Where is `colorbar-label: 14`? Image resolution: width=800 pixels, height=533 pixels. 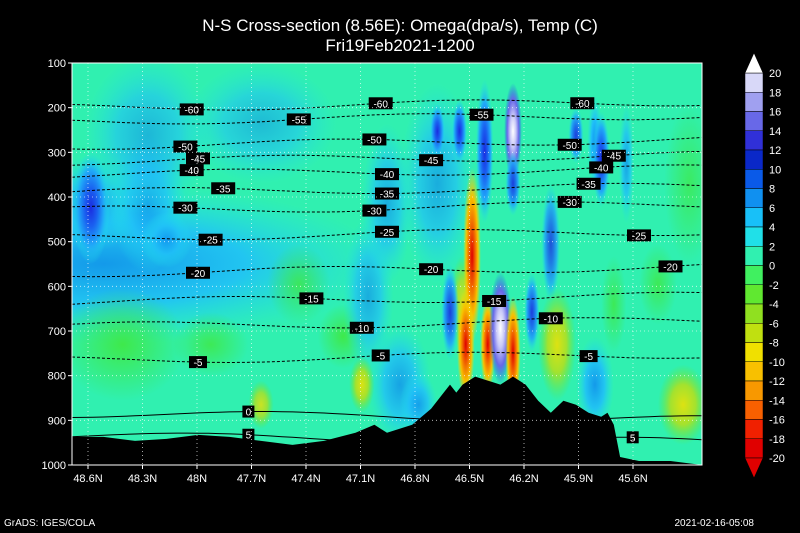 colorbar-label: 14 is located at coordinates (775, 132).